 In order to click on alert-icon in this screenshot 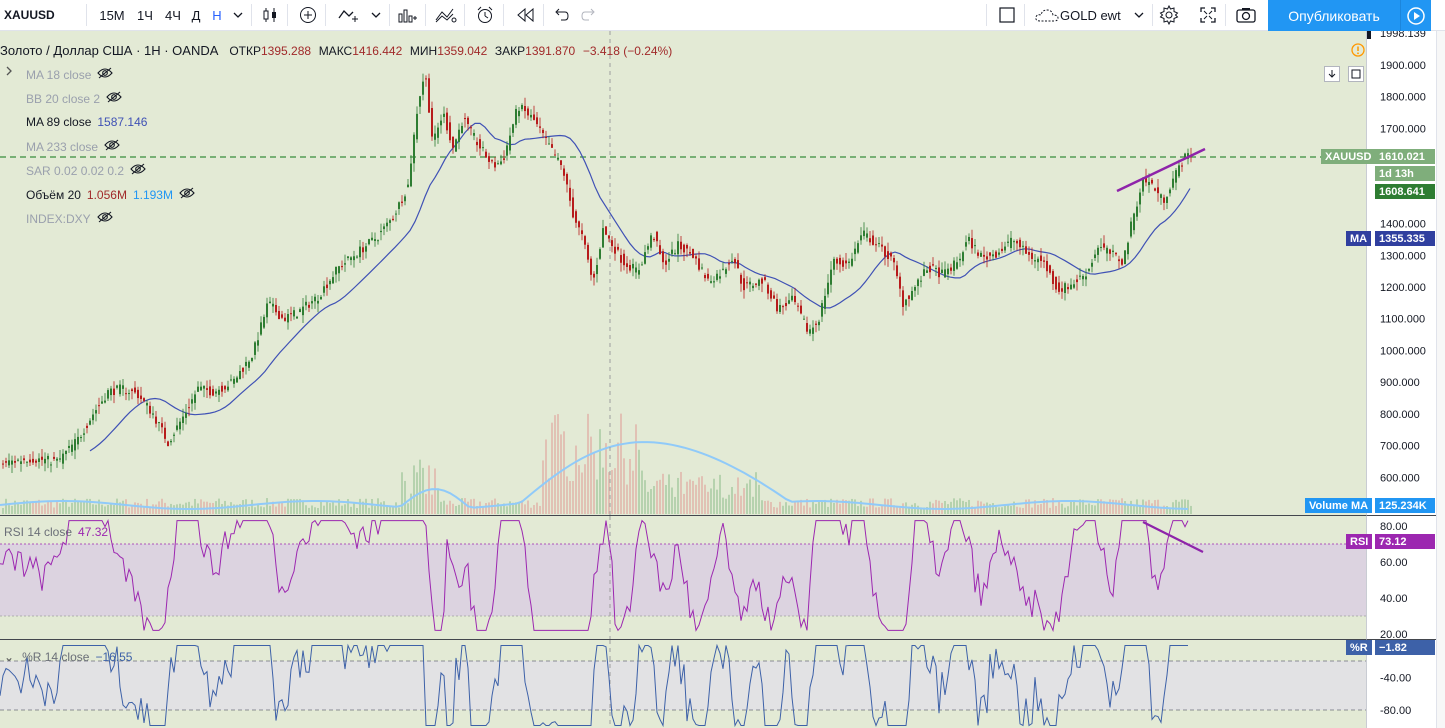, I will do `click(485, 15)`.